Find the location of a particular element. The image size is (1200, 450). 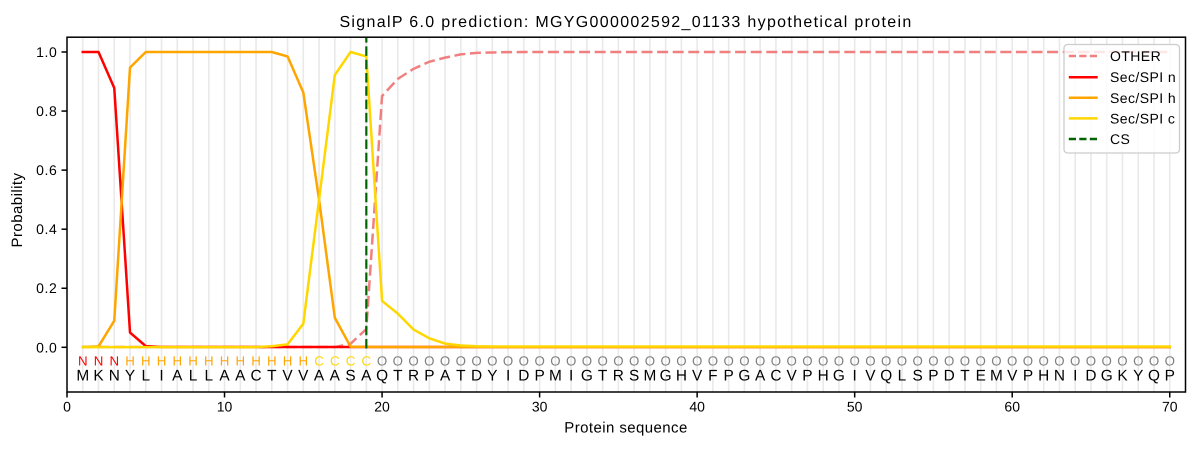

svg-text: 30 is located at coordinates (540, 407).